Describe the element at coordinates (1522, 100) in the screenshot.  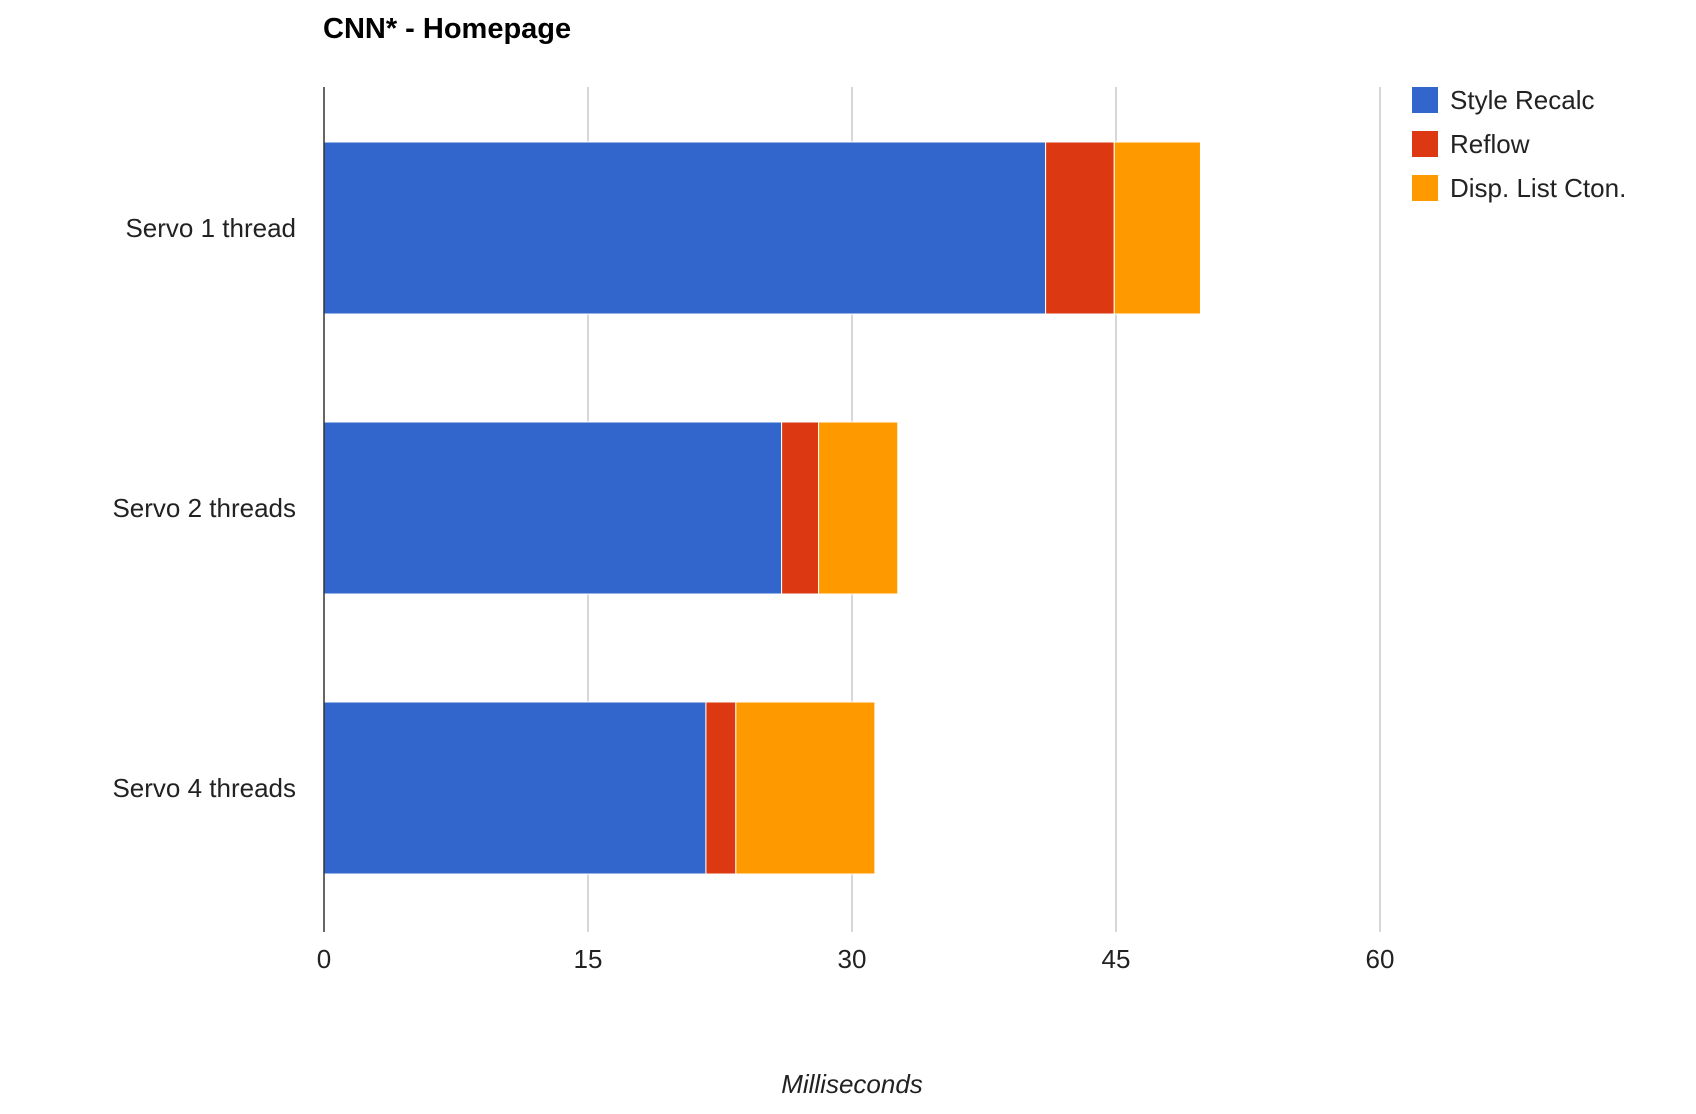
I see `legend-label-style-recalc: Style Recalc` at that location.